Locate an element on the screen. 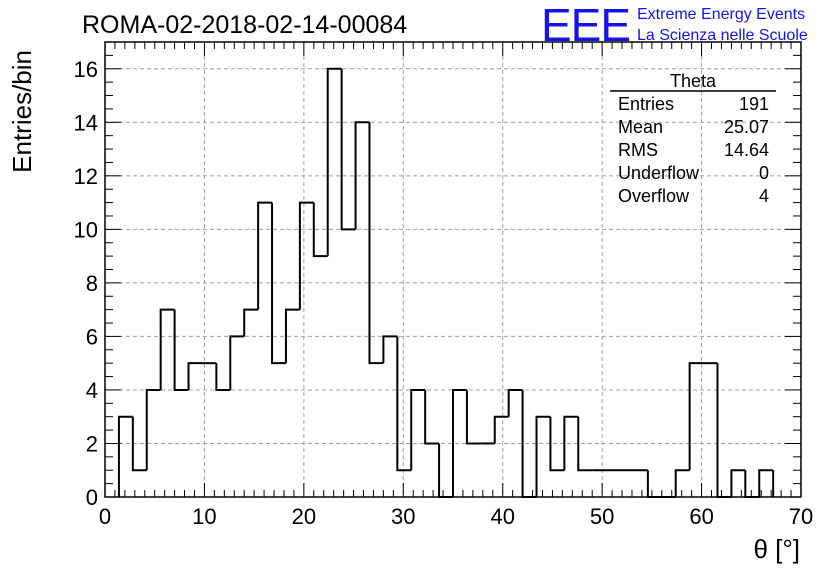 Image resolution: width=836 pixels, height=572 pixels. y-axis-label: Entries/bin is located at coordinates (22, 111).